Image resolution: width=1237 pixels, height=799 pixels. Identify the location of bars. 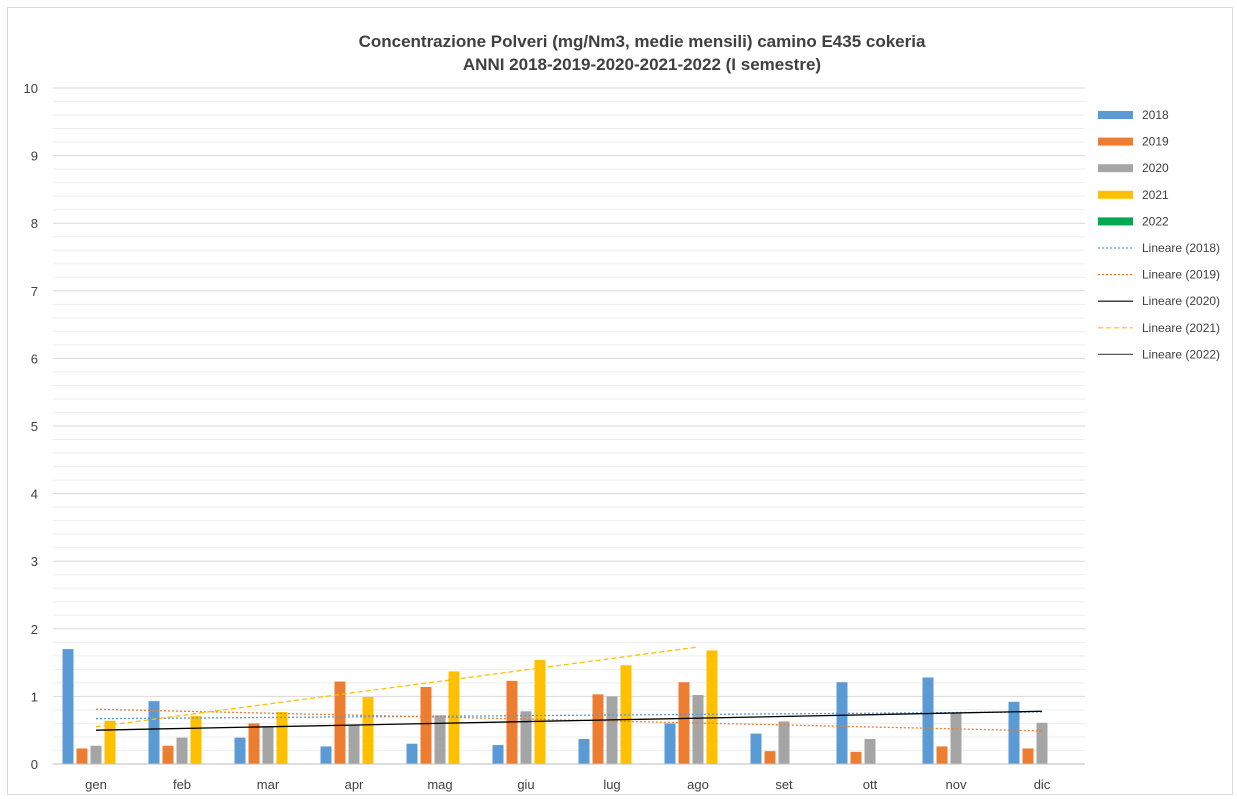
(555, 706).